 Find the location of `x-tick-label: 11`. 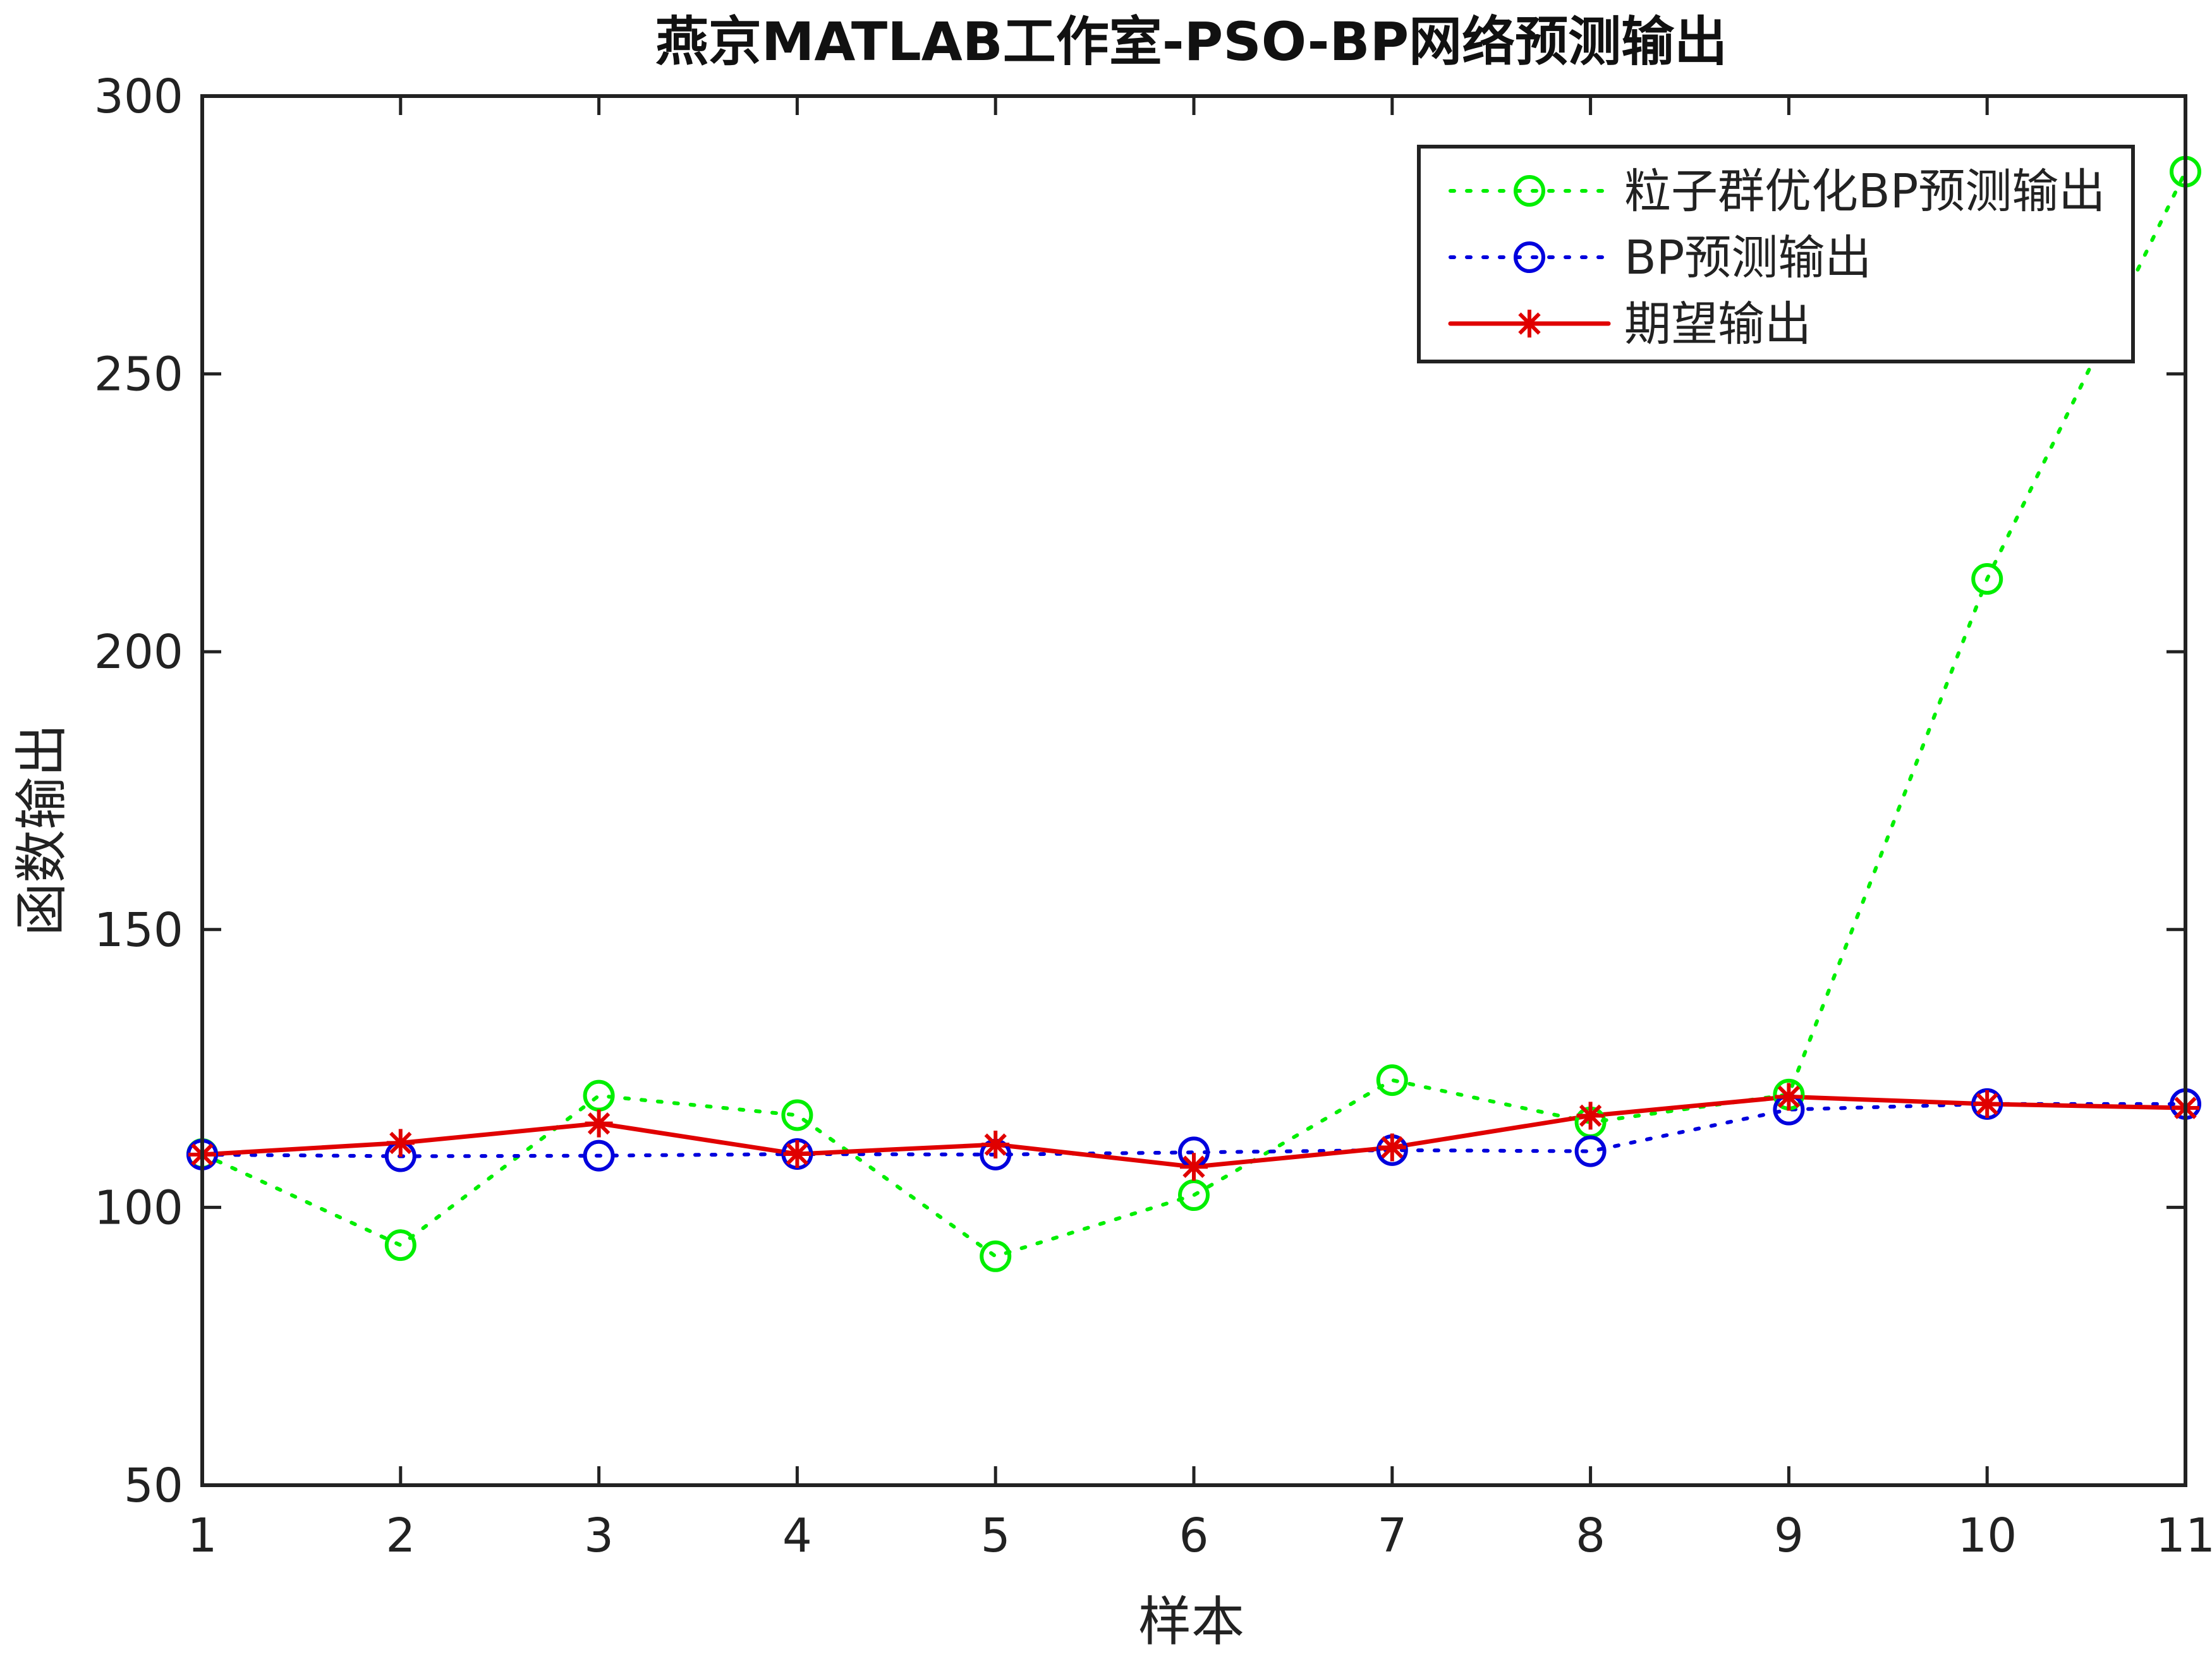

x-tick-label: 11 is located at coordinates (2184, 1536).